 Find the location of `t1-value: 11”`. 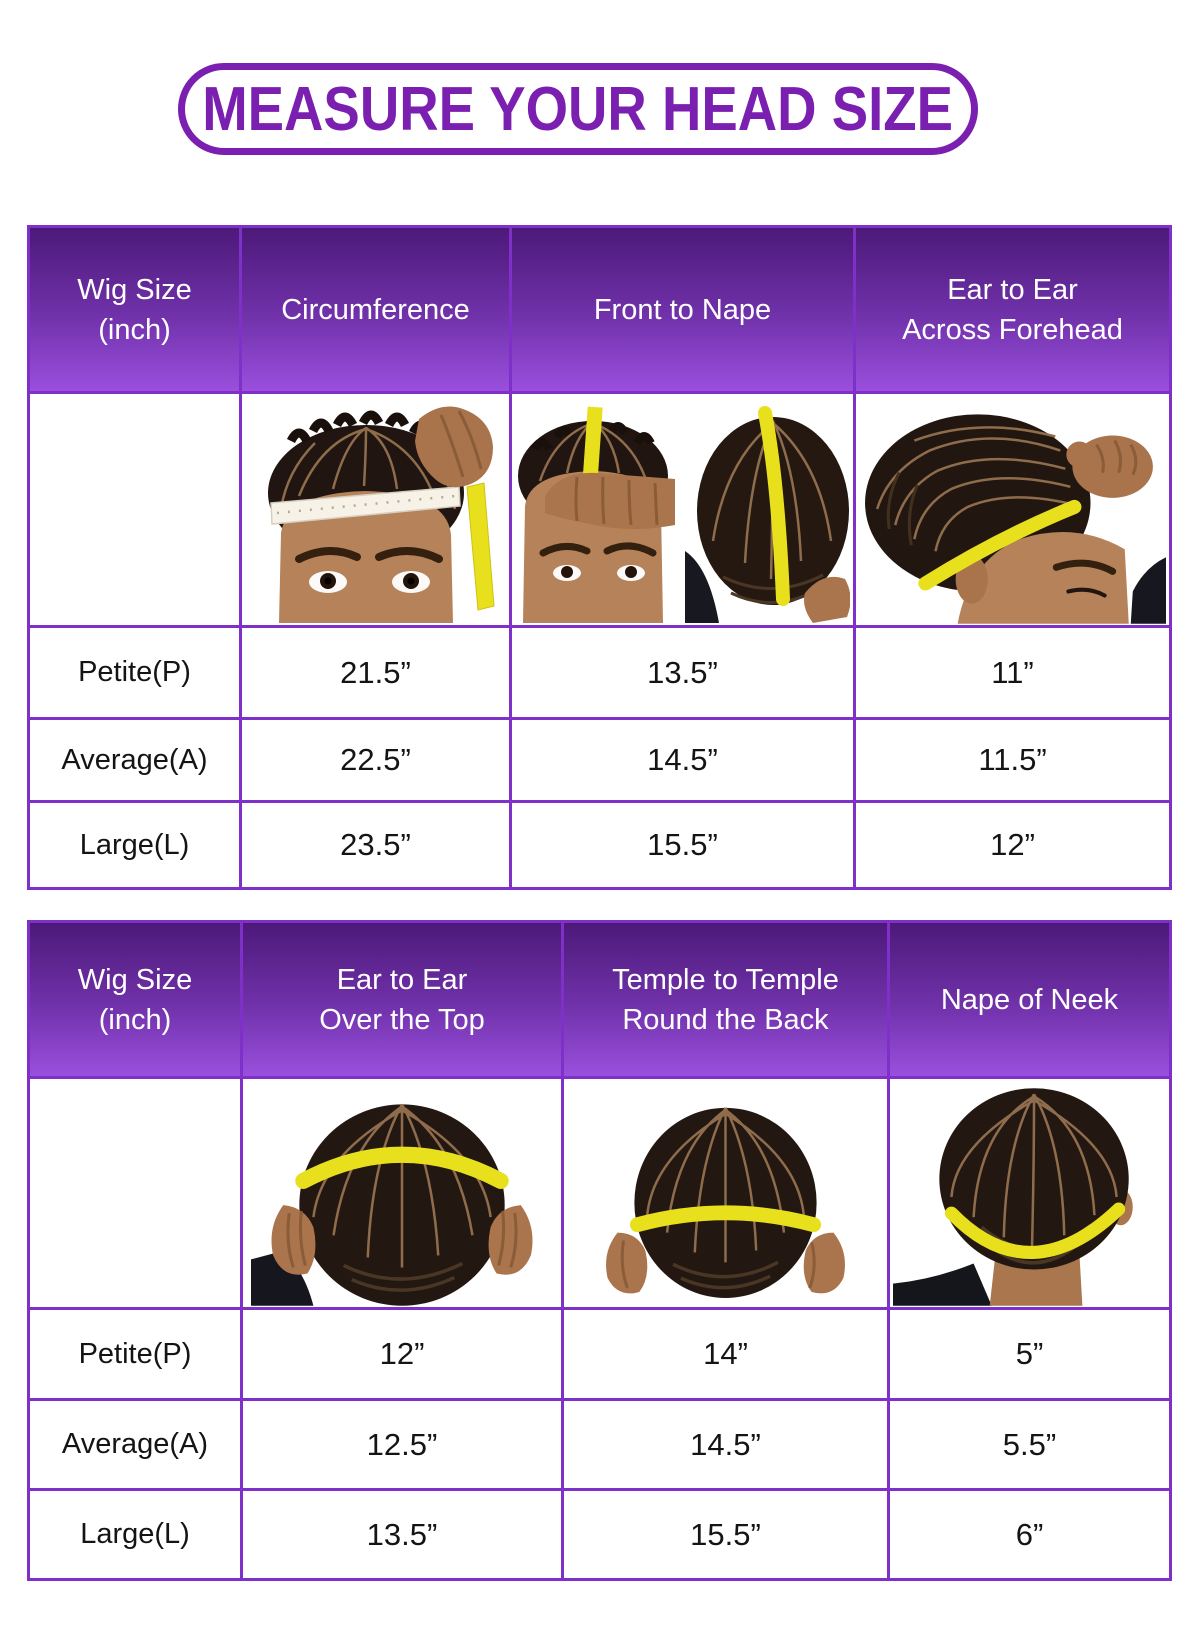

t1-value: 11” is located at coordinates (1012, 672).